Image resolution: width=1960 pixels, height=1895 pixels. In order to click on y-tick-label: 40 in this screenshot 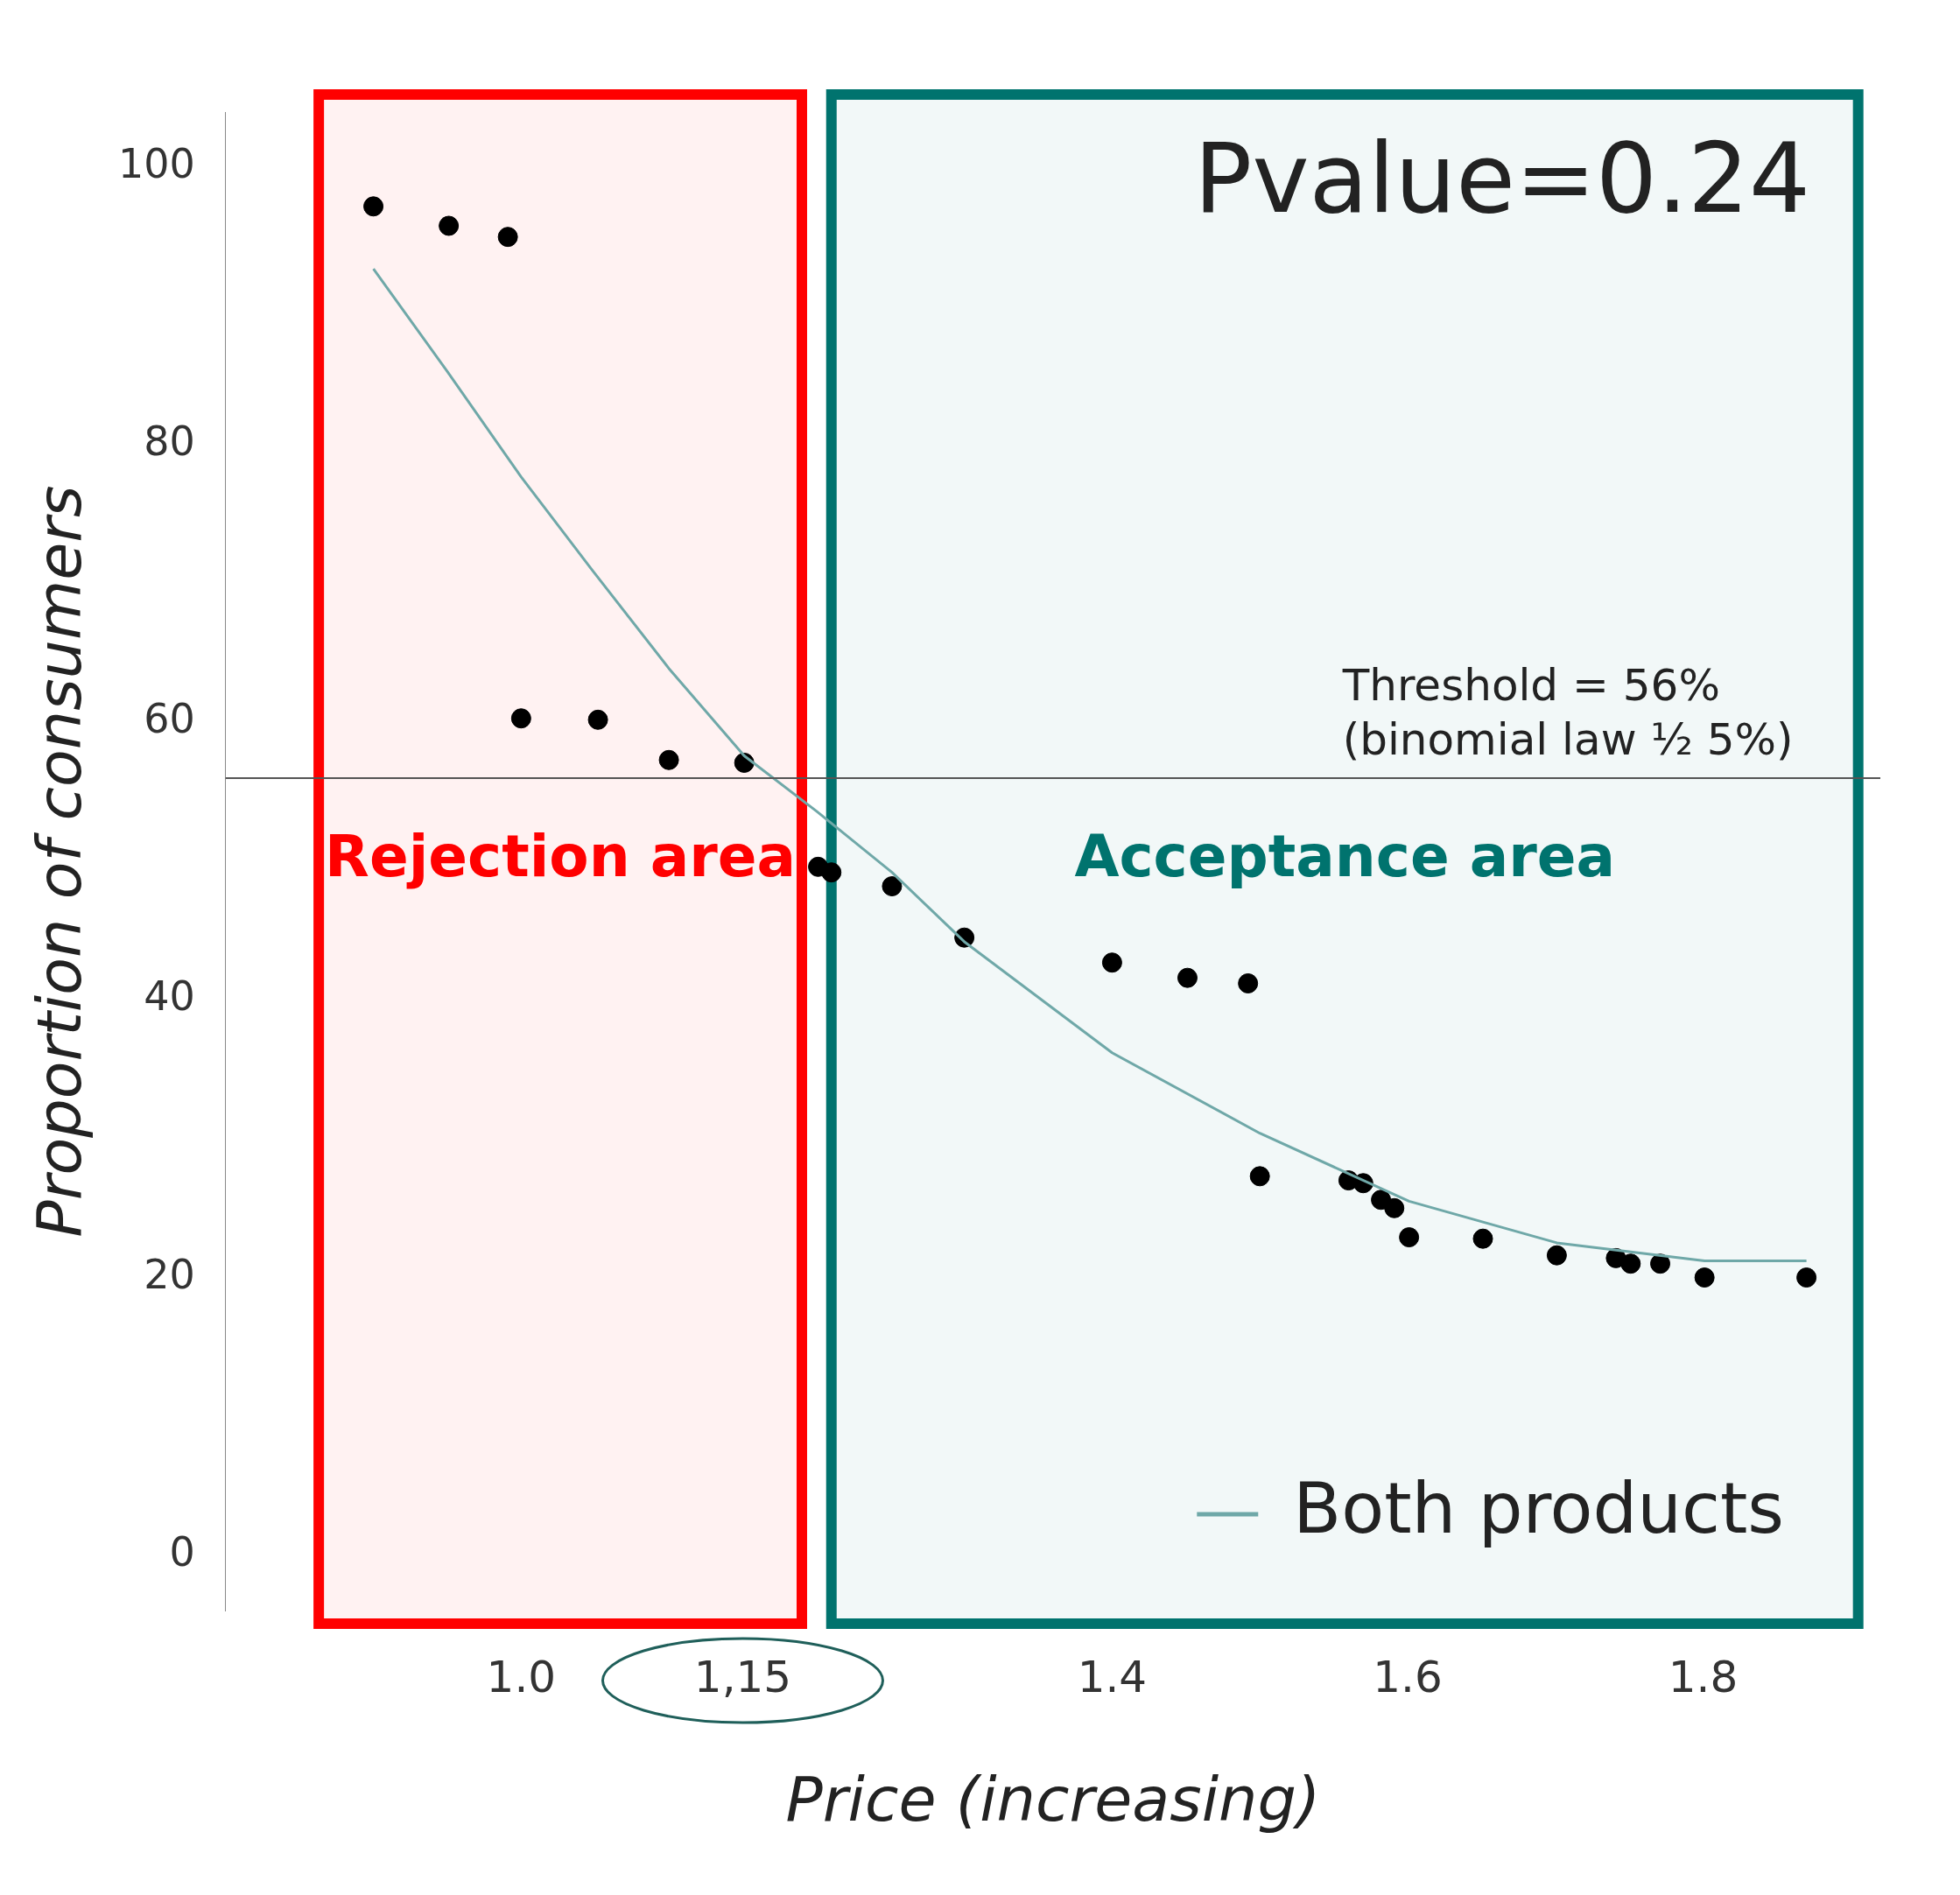, I will do `click(169, 996)`.